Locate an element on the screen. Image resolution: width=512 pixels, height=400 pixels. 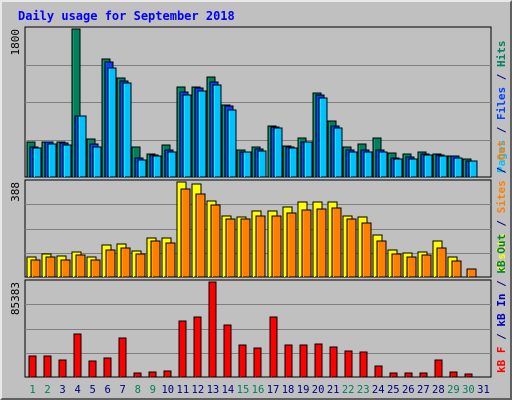
day-label-23: 23 is located at coordinates (363, 390).